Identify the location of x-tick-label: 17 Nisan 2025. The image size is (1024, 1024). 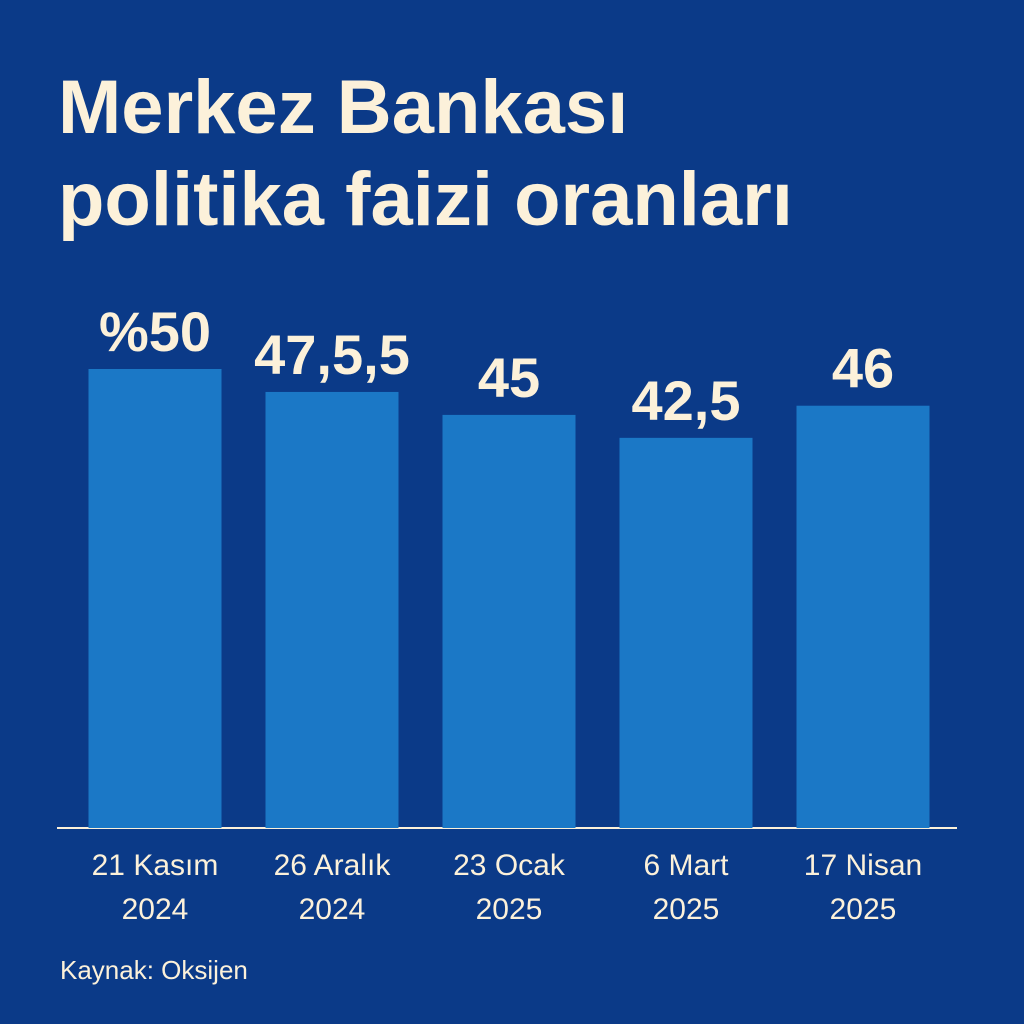
(863, 887).